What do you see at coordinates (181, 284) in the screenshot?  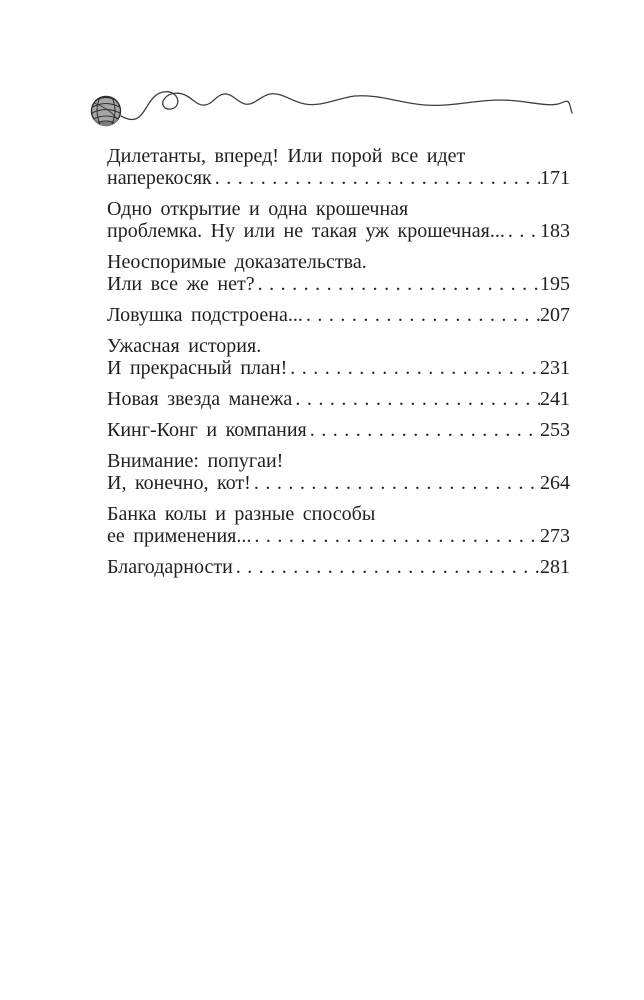 I see `toc-entry-title: Или все же нет?` at bounding box center [181, 284].